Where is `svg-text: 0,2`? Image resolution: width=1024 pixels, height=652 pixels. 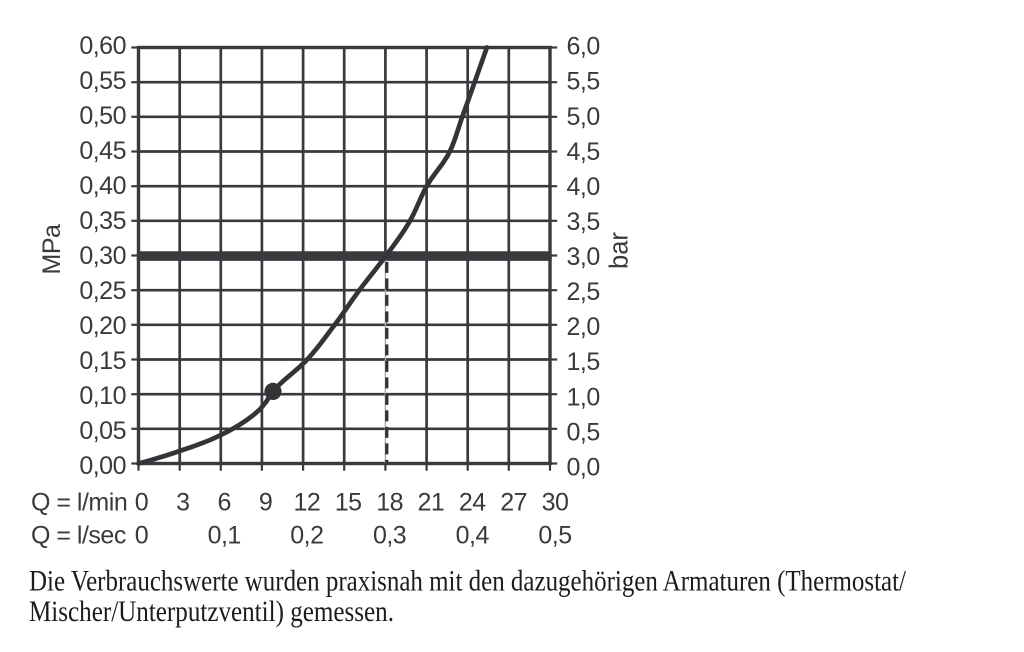 svg-text: 0,2 is located at coordinates (306, 536).